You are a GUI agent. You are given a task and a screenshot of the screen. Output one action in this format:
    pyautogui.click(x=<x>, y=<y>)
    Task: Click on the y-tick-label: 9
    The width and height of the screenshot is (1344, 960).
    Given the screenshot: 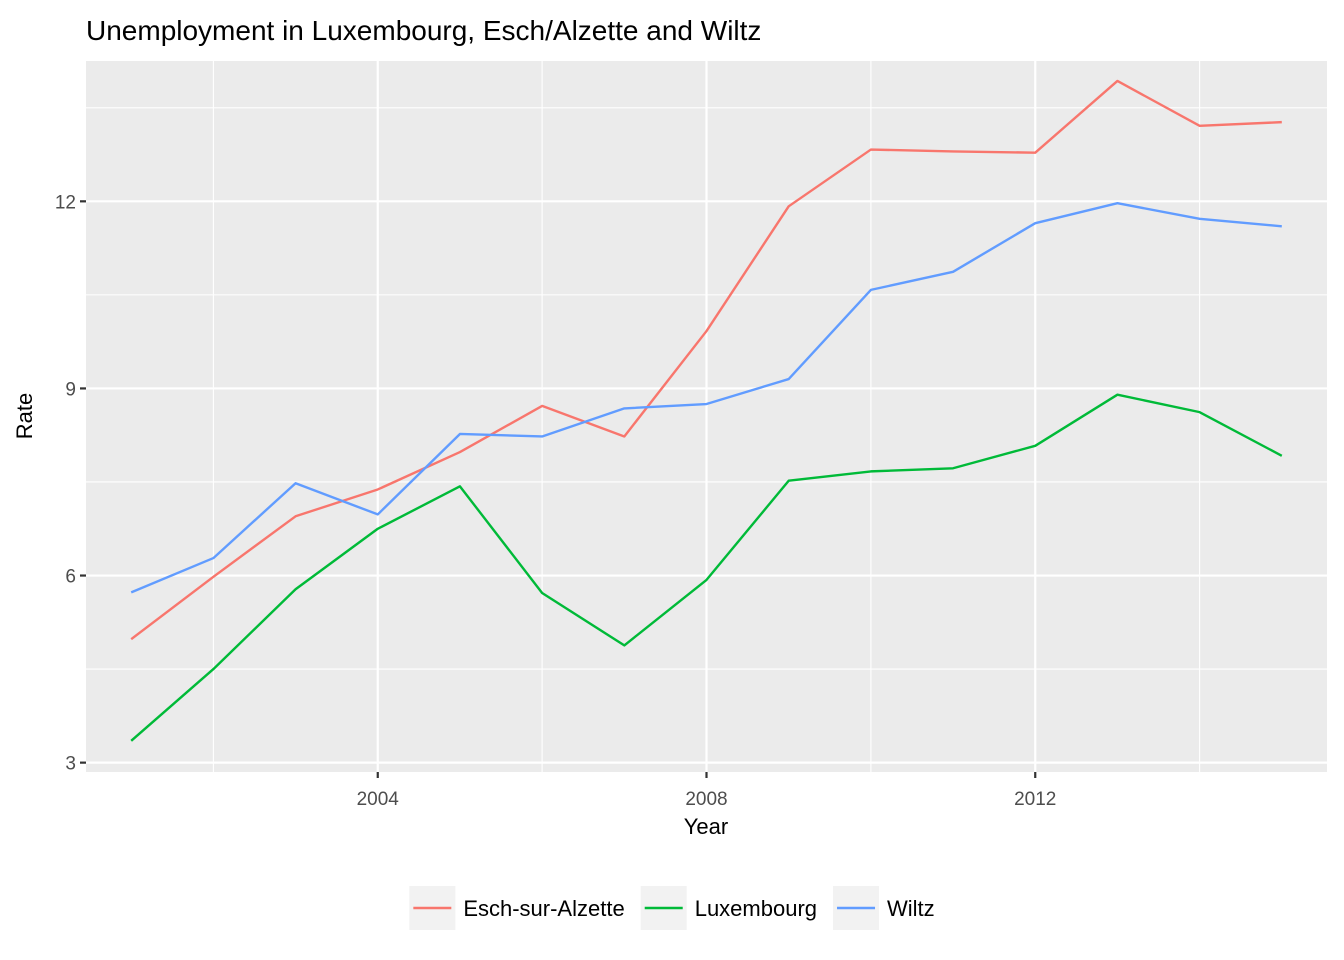 What is the action you would take?
    pyautogui.click(x=70, y=389)
    